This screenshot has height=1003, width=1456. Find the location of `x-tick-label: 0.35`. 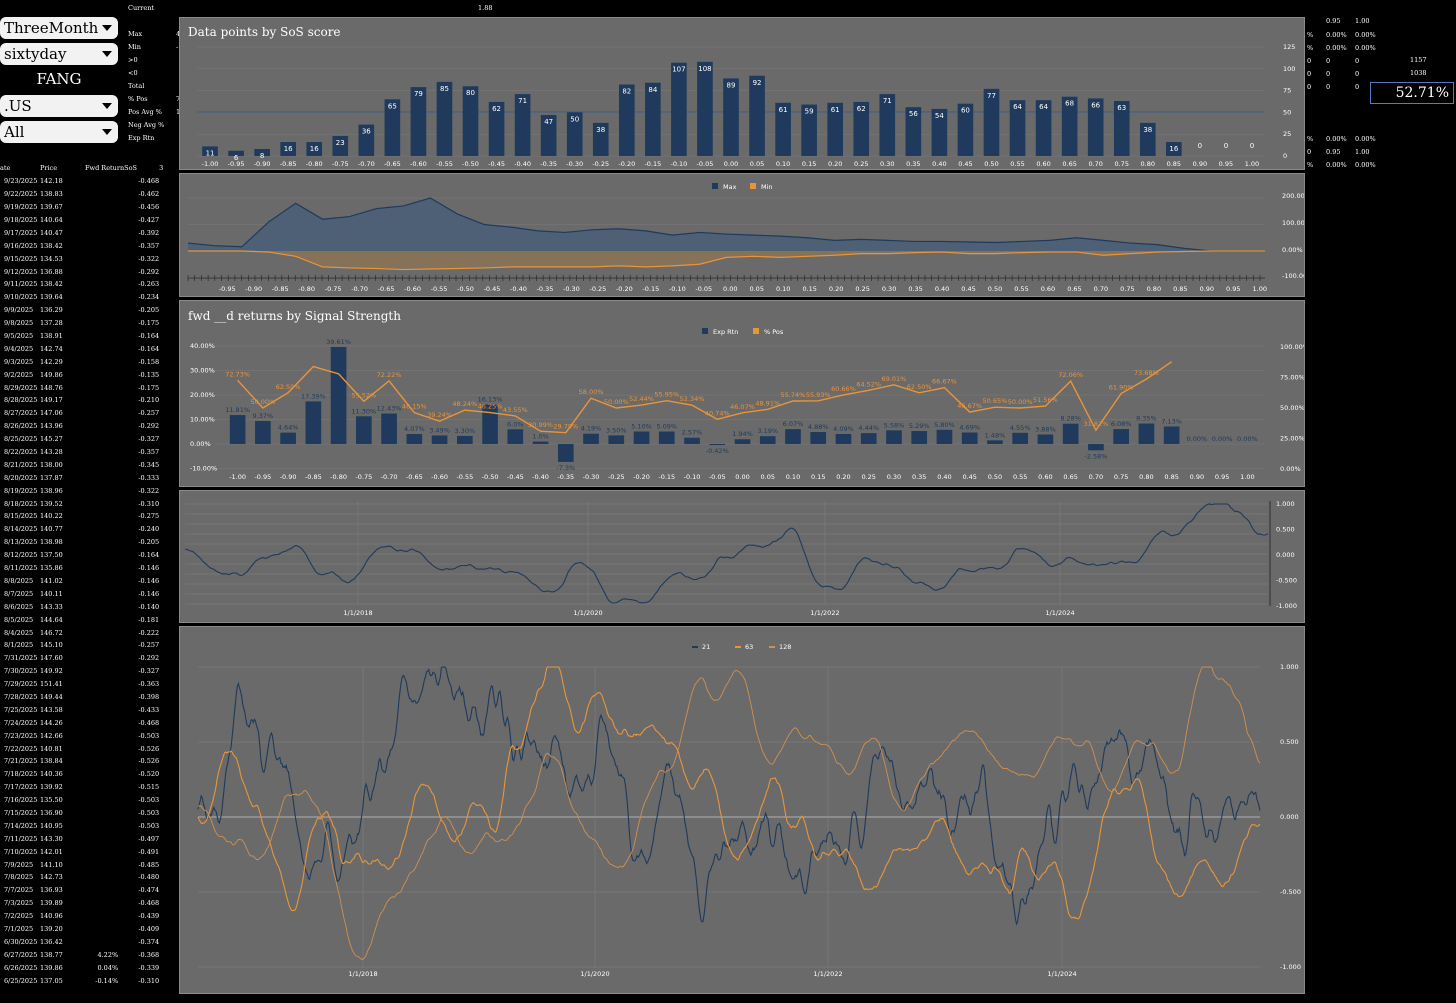

x-tick-label: 0.35 is located at coordinates (919, 477).